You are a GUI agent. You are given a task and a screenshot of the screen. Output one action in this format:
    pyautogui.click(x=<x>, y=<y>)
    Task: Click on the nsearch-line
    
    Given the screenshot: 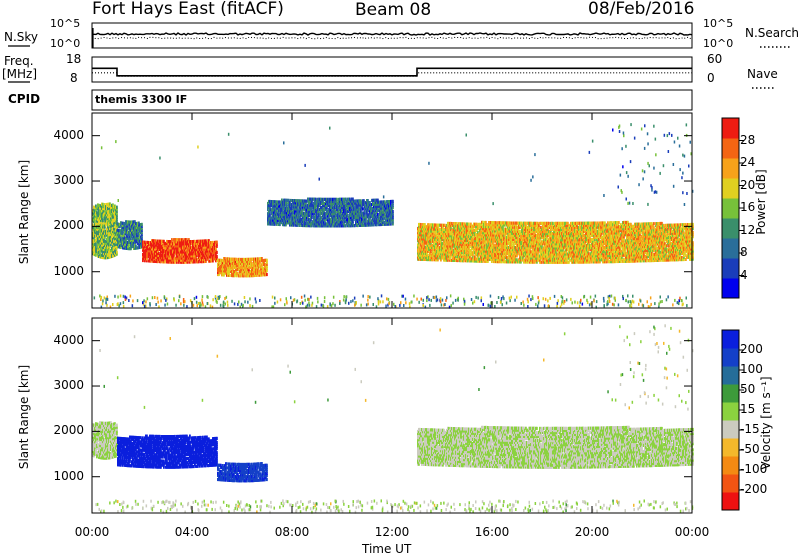 What is the action you would take?
    pyautogui.click(x=392, y=37)
    